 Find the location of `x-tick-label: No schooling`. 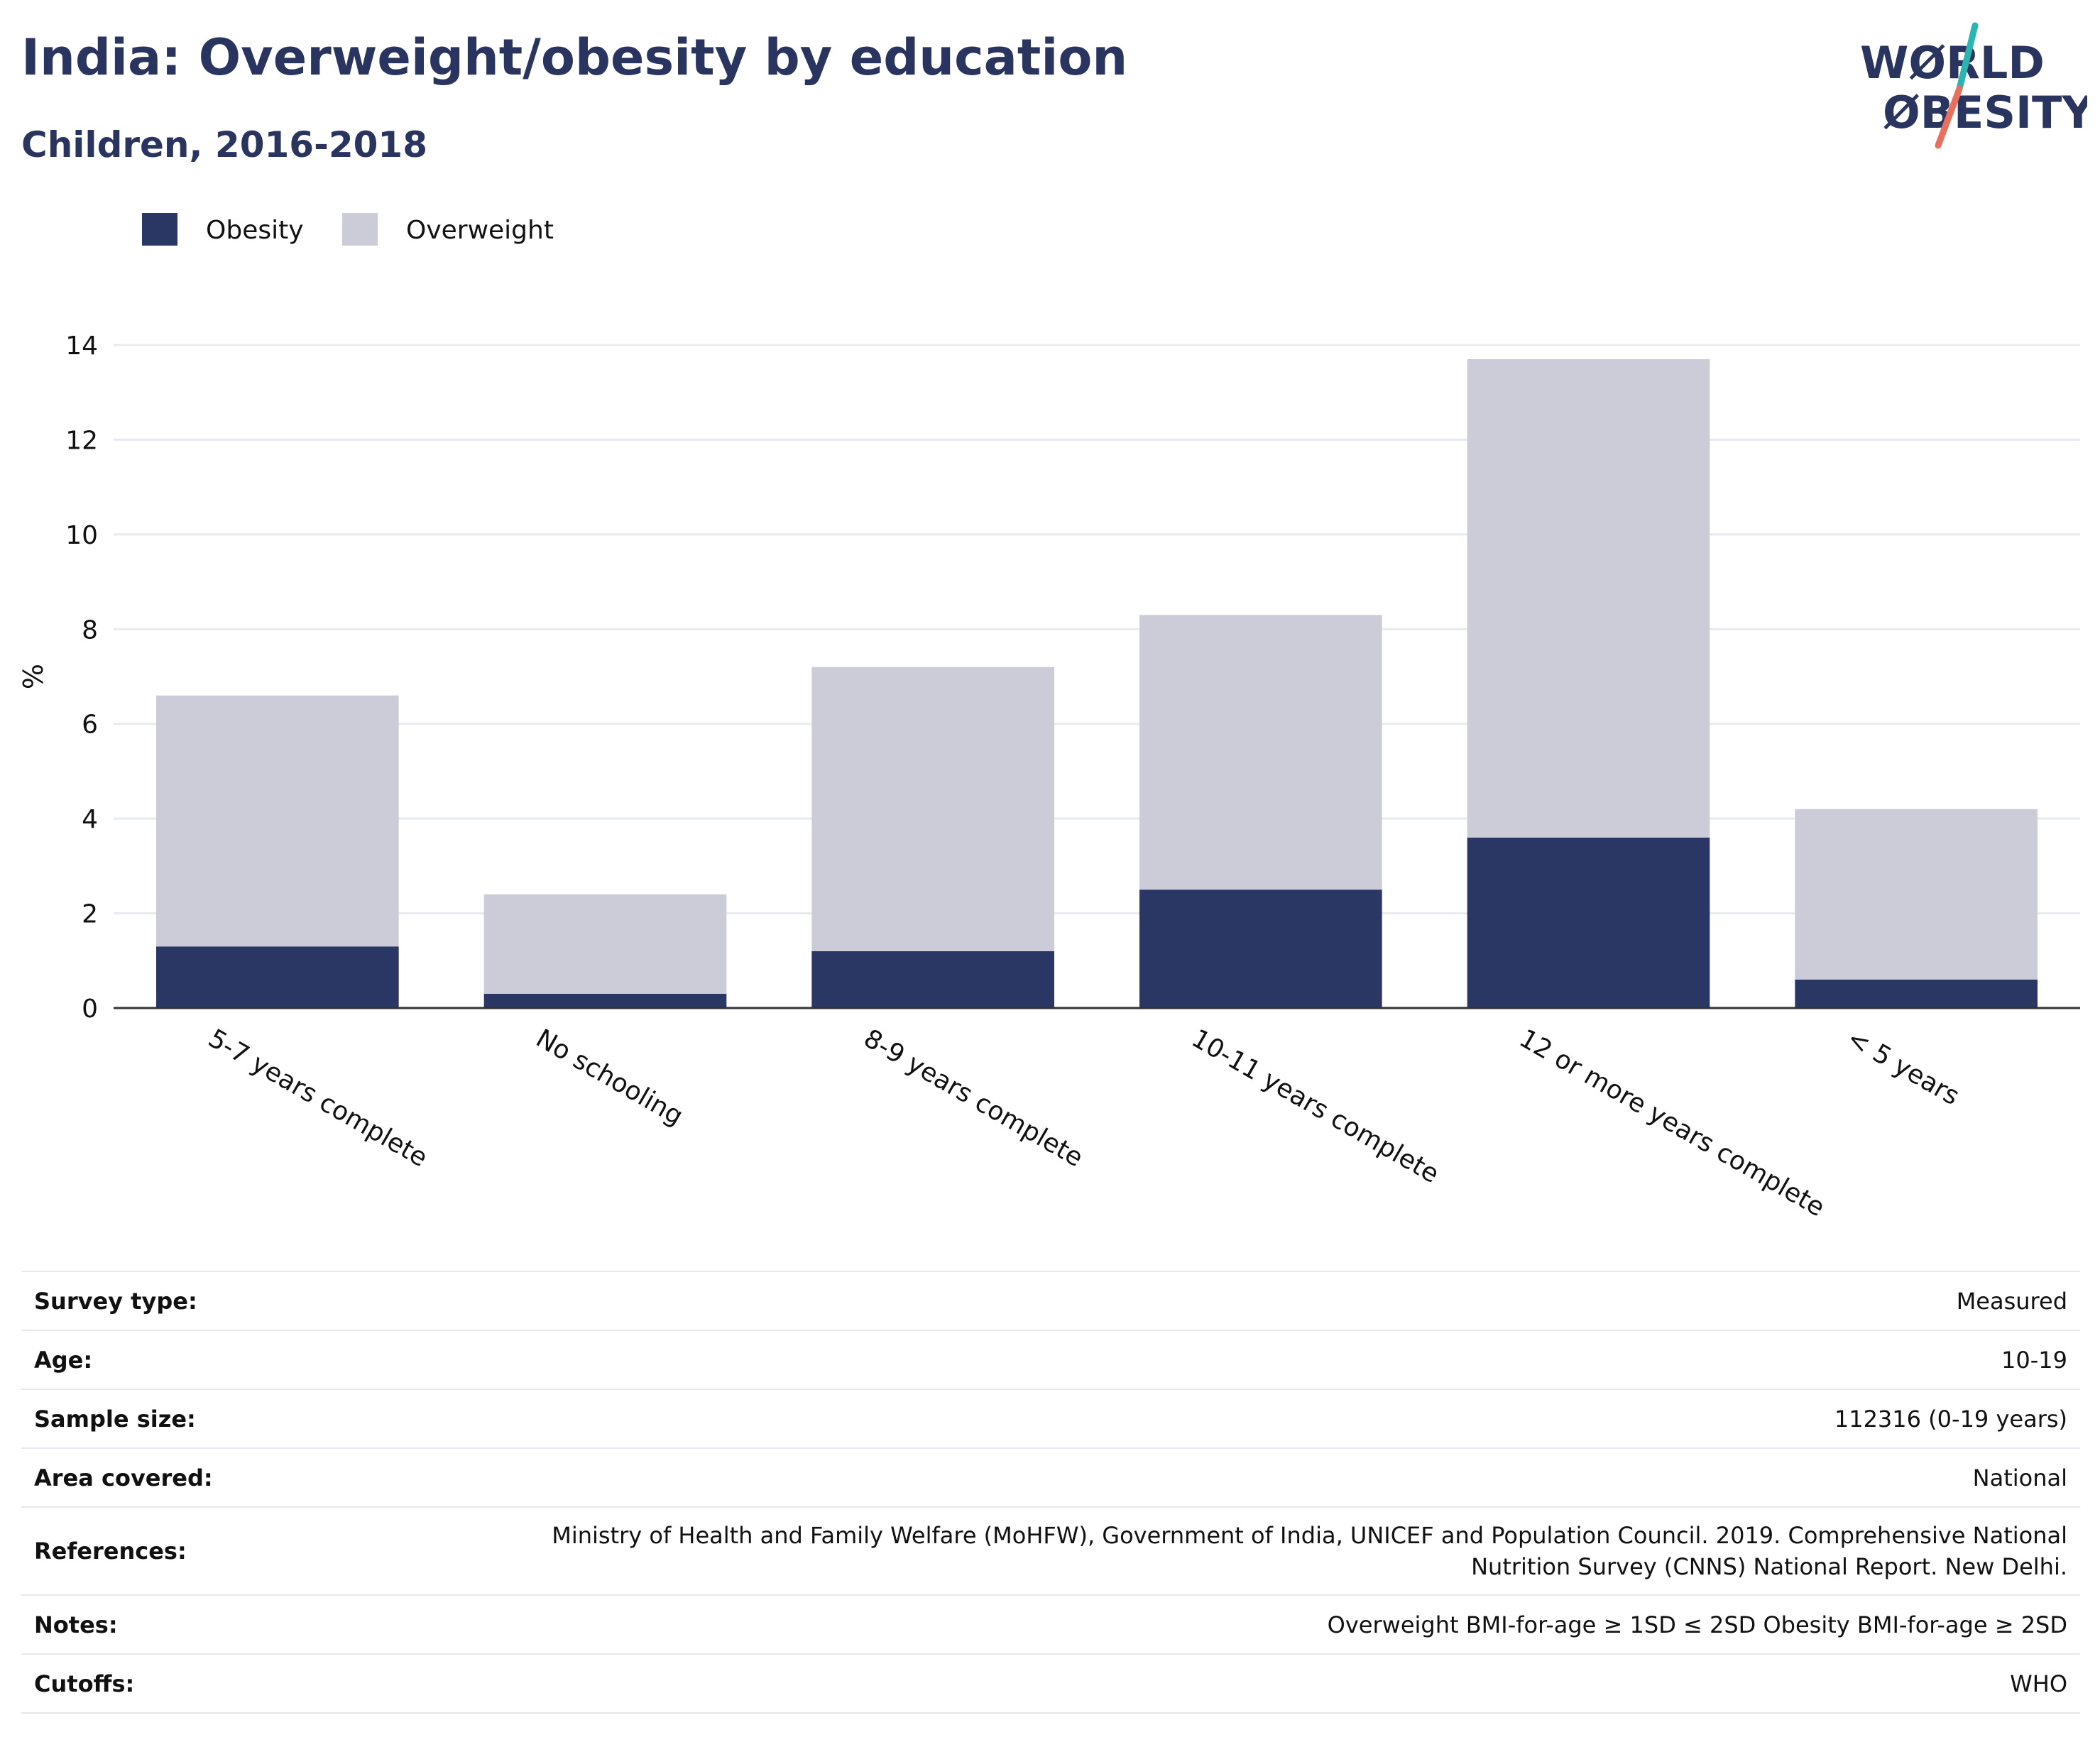

x-tick-label: No schooling is located at coordinates (609, 1077).